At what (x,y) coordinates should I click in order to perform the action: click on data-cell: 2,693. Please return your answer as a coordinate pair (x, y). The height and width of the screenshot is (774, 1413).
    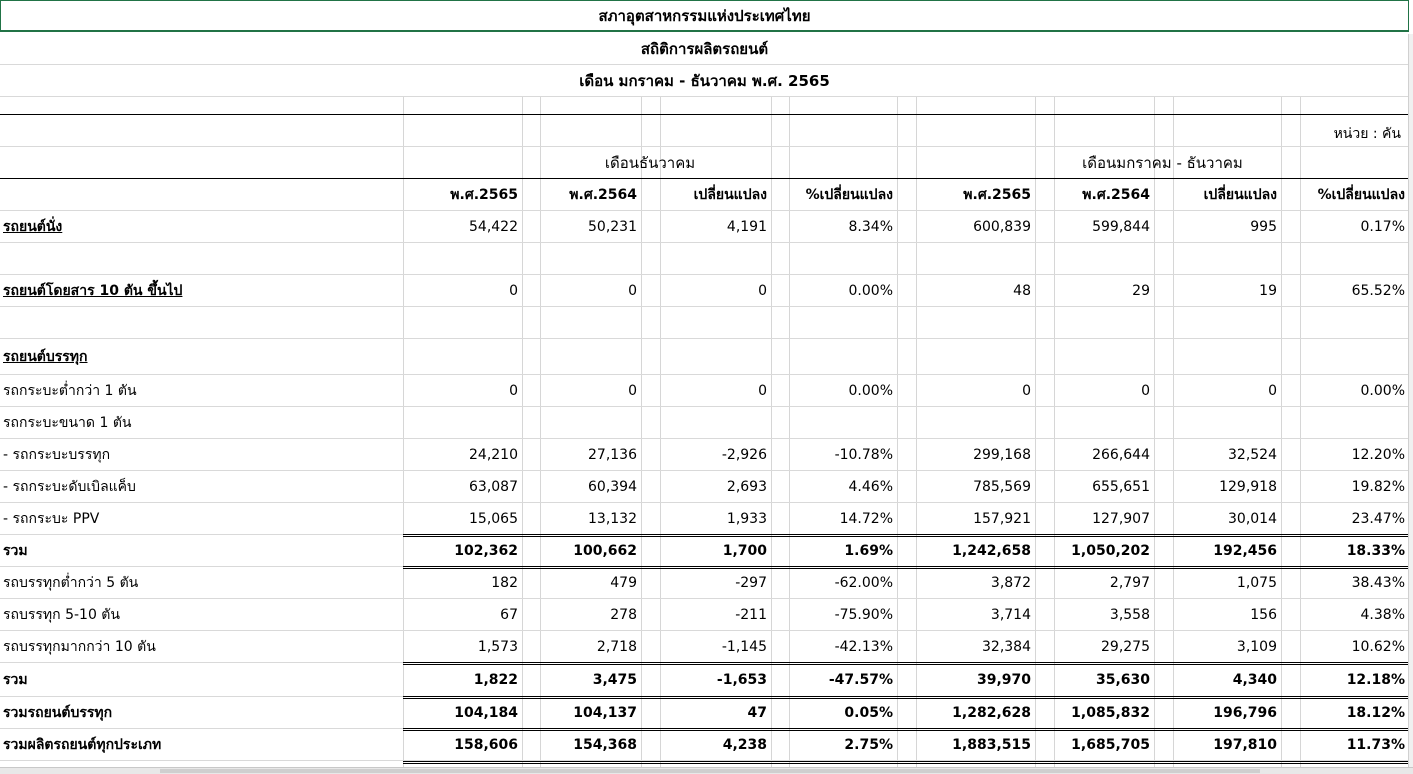
    Looking at the image, I should click on (746, 486).